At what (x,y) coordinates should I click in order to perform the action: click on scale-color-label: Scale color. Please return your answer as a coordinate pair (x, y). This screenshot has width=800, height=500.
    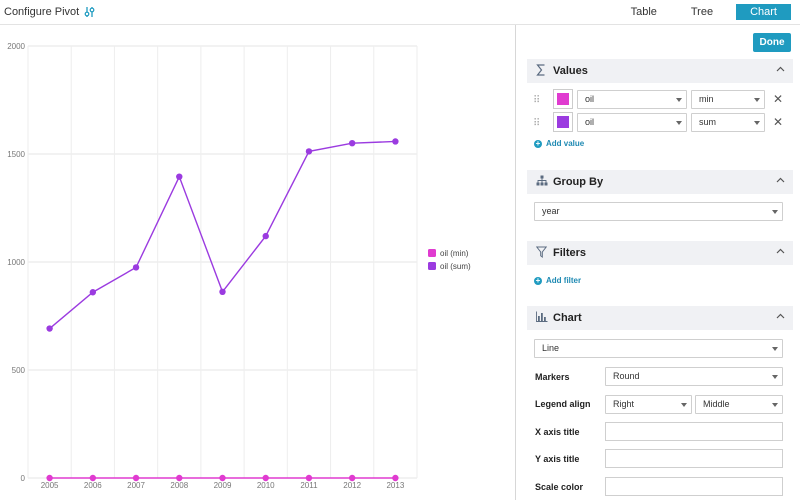
    Looking at the image, I should click on (559, 487).